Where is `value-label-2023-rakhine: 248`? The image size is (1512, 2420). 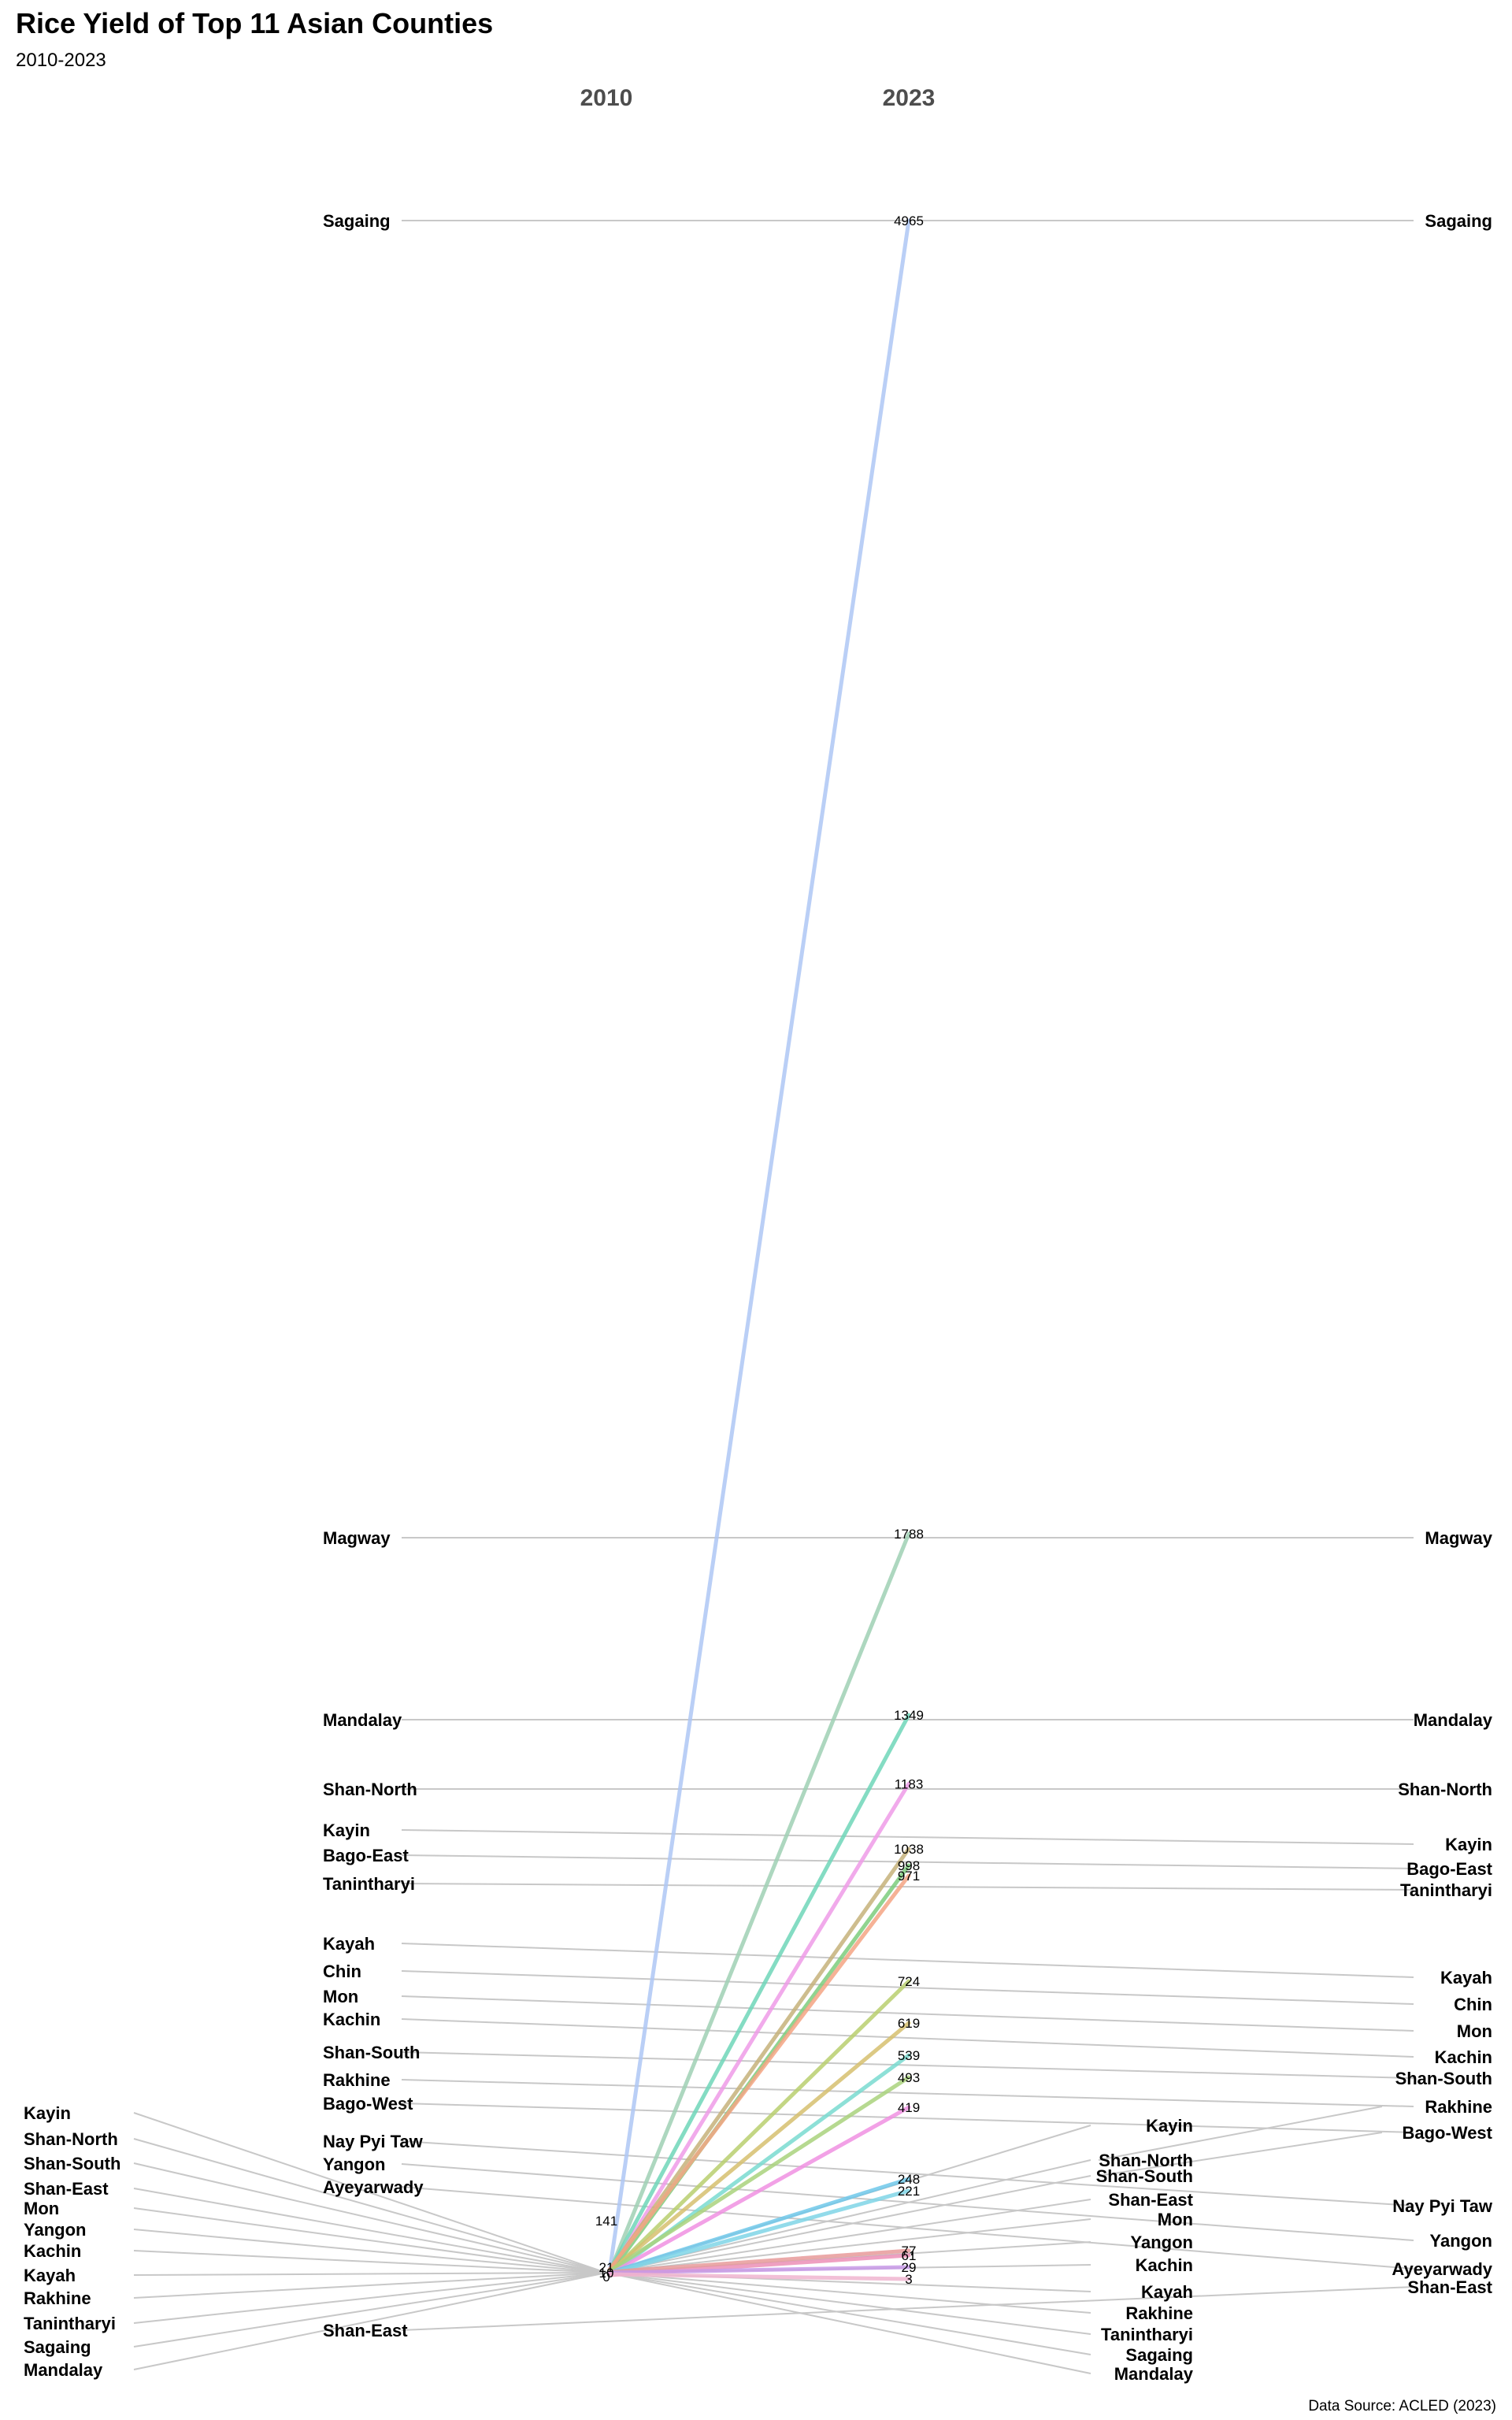
value-label-2023-rakhine: 248 is located at coordinates (909, 2179).